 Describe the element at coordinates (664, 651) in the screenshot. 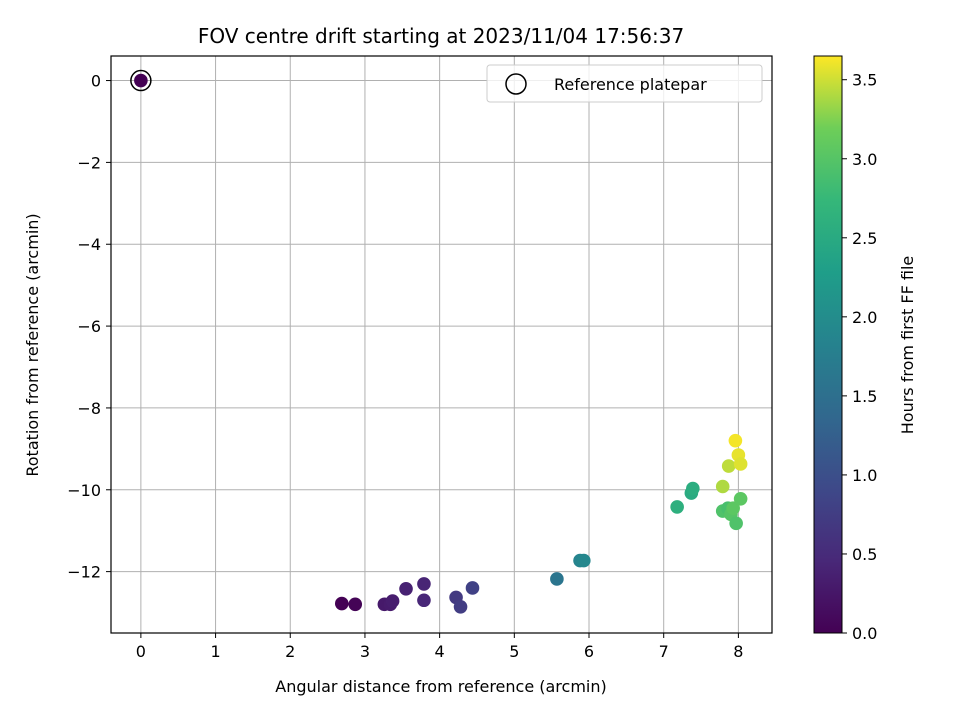

I see `x-tick-label: 7` at that location.